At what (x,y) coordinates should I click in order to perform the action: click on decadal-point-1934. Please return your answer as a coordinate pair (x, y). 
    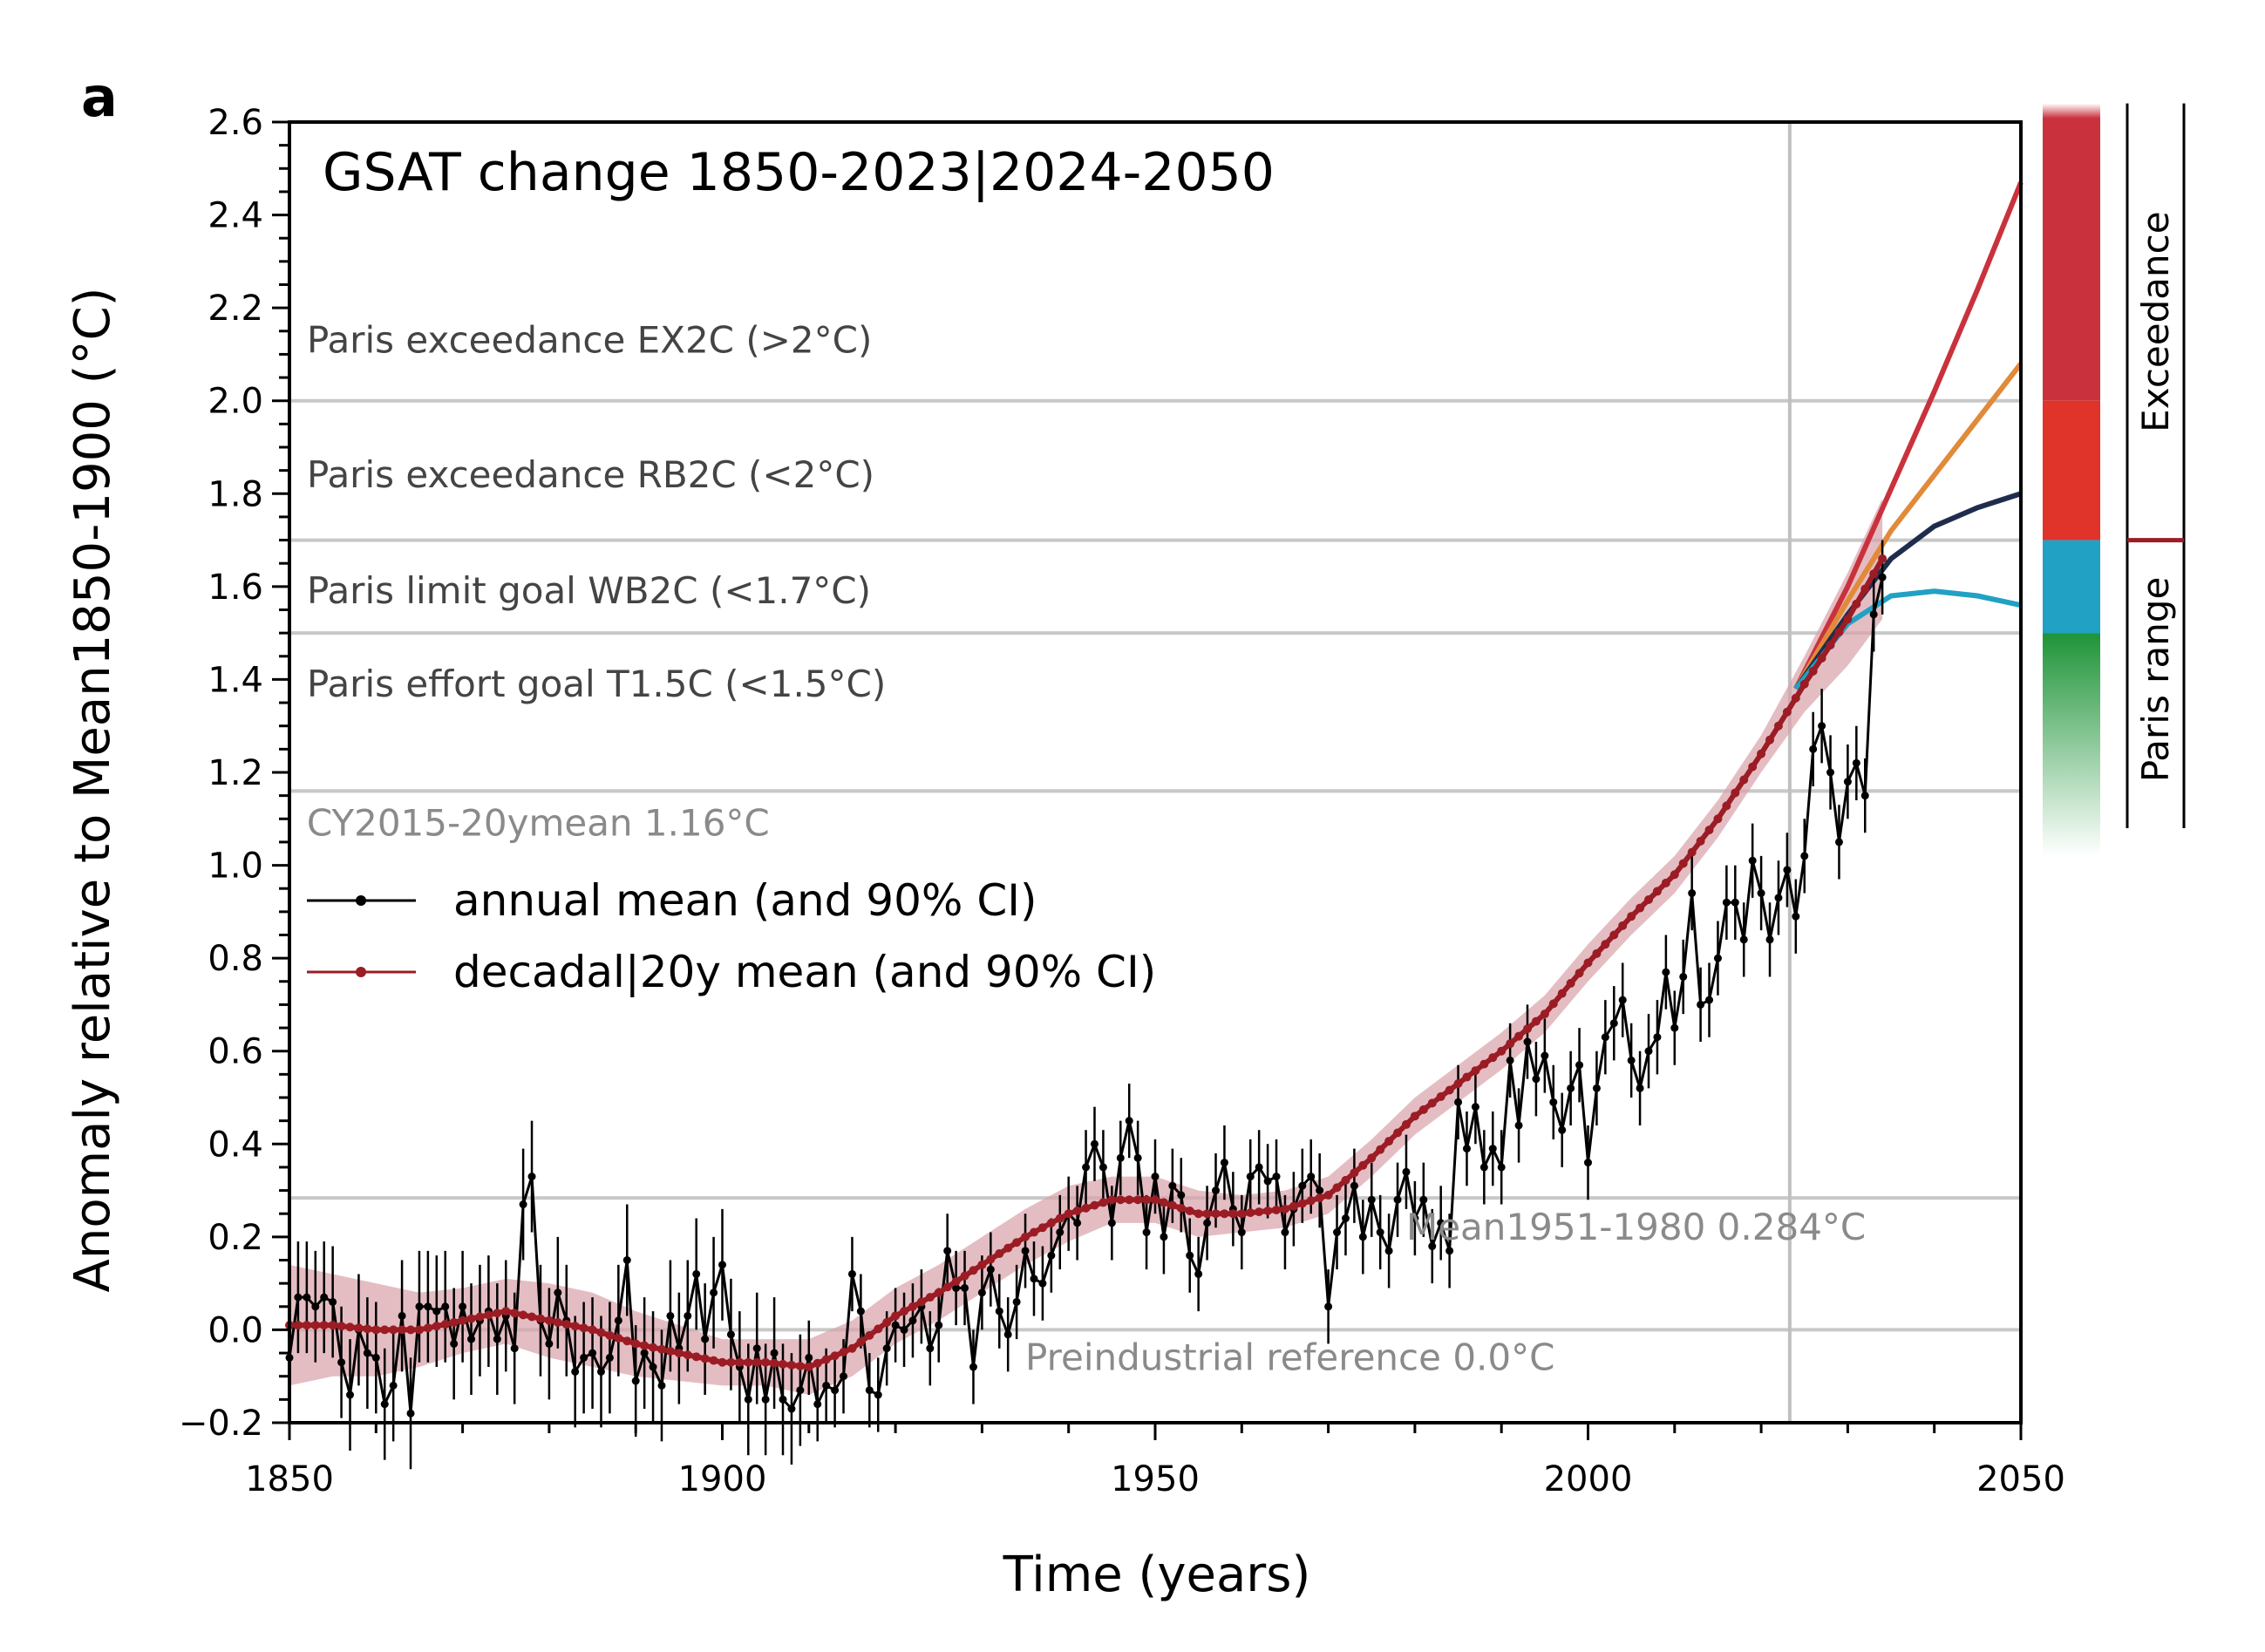
    Looking at the image, I should click on (1017, 1242).